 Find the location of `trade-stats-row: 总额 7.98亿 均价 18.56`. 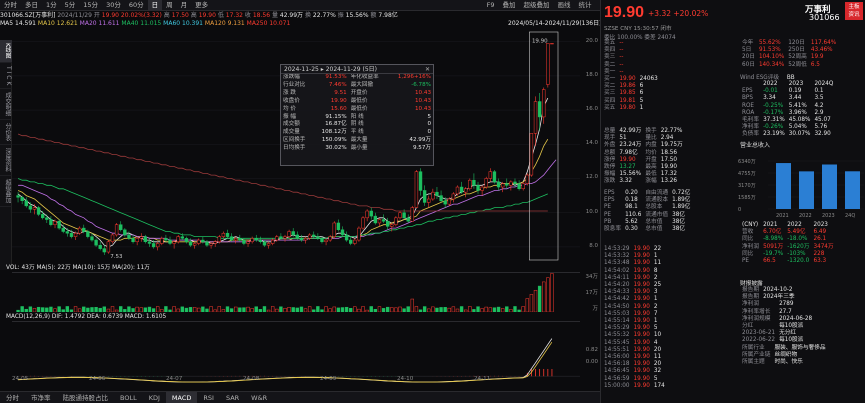

trade-stats-row: 总额 7.98亿 均价 18.56 is located at coordinates (643, 153).